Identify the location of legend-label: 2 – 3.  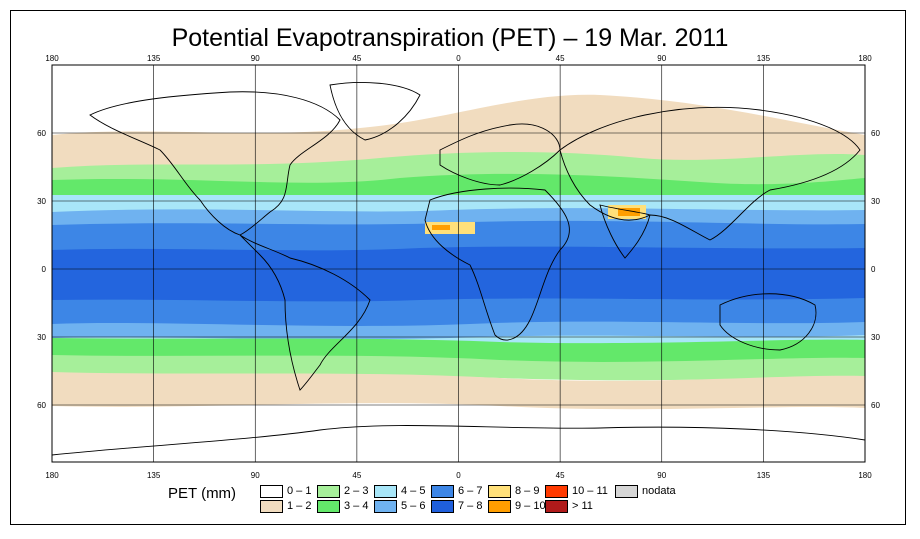
(356, 491).